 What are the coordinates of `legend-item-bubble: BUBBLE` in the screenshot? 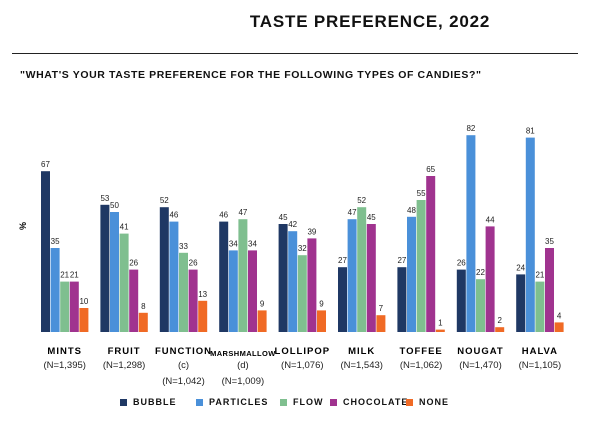 It's located at (148, 402).